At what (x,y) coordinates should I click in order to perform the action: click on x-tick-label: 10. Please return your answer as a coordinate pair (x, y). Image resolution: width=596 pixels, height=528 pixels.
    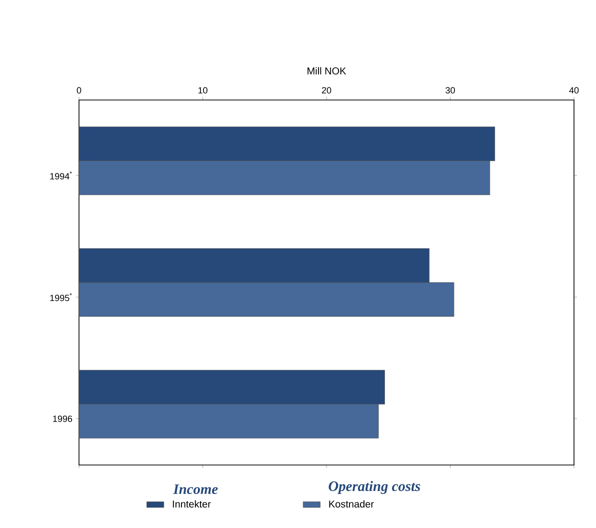
    Looking at the image, I should click on (203, 90).